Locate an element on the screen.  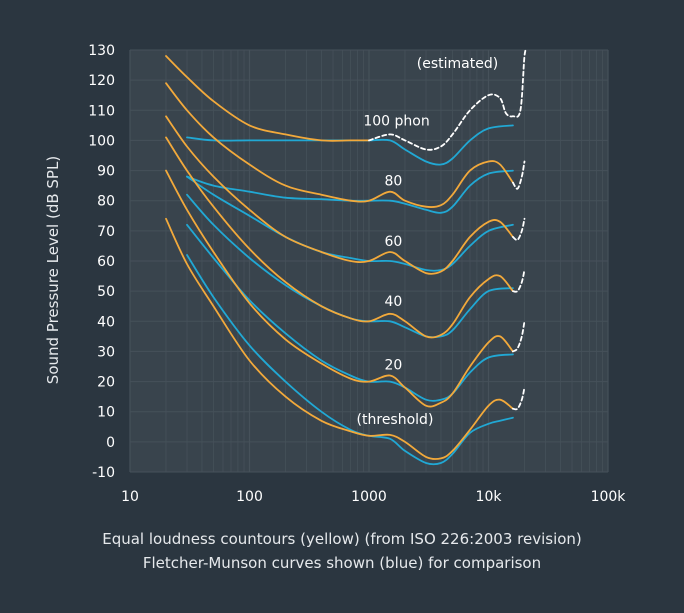
y-tick-label: 90 is located at coordinates (106, 172).